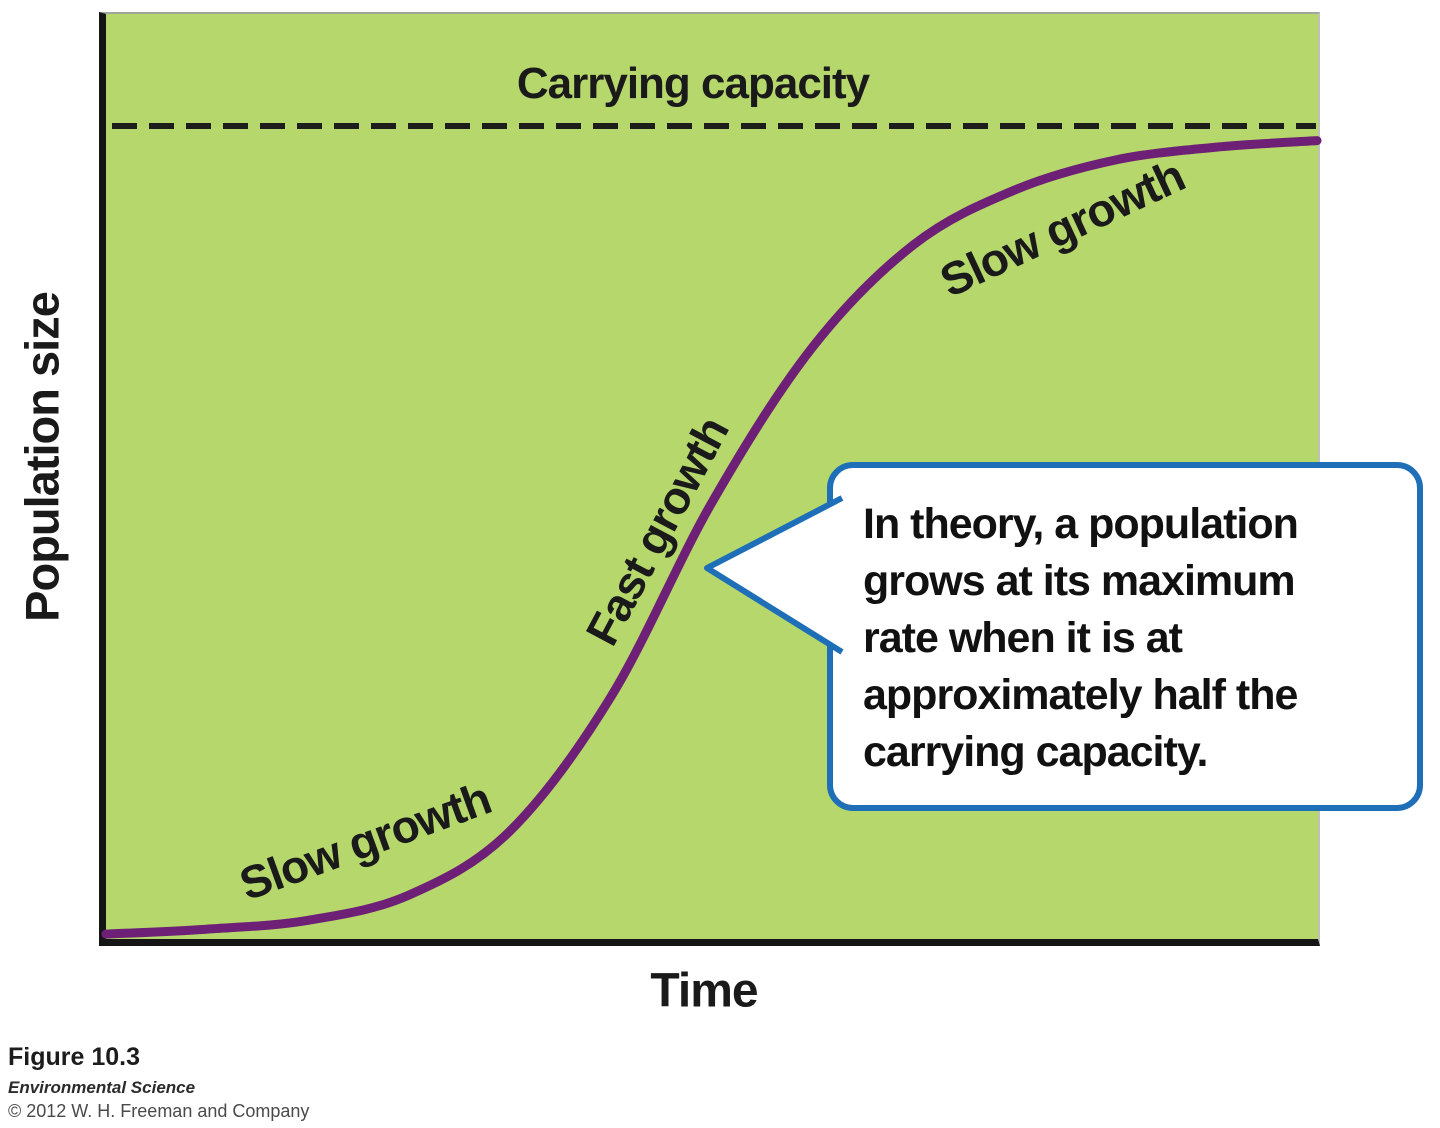 The height and width of the screenshot is (1128, 1440). I want to click on x-axis-label: Time, so click(704, 991).